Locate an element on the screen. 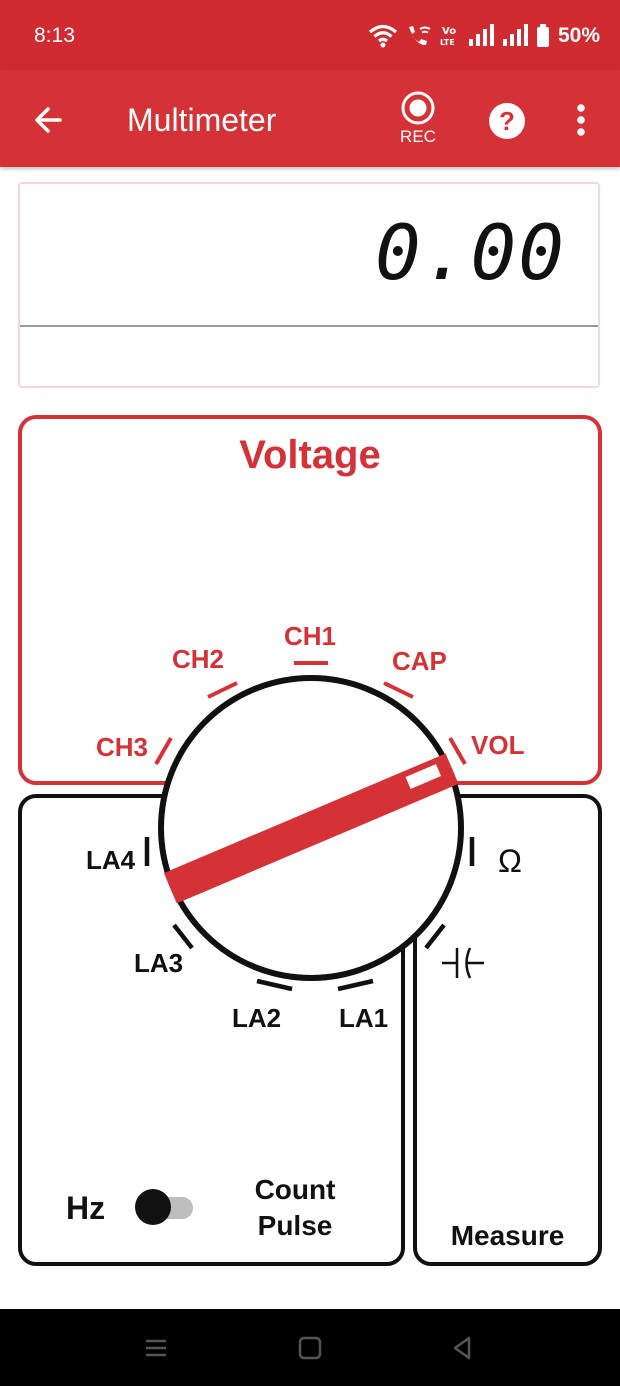 The height and width of the screenshot is (1386, 620). label-la2: LA2 is located at coordinates (257, 1018).